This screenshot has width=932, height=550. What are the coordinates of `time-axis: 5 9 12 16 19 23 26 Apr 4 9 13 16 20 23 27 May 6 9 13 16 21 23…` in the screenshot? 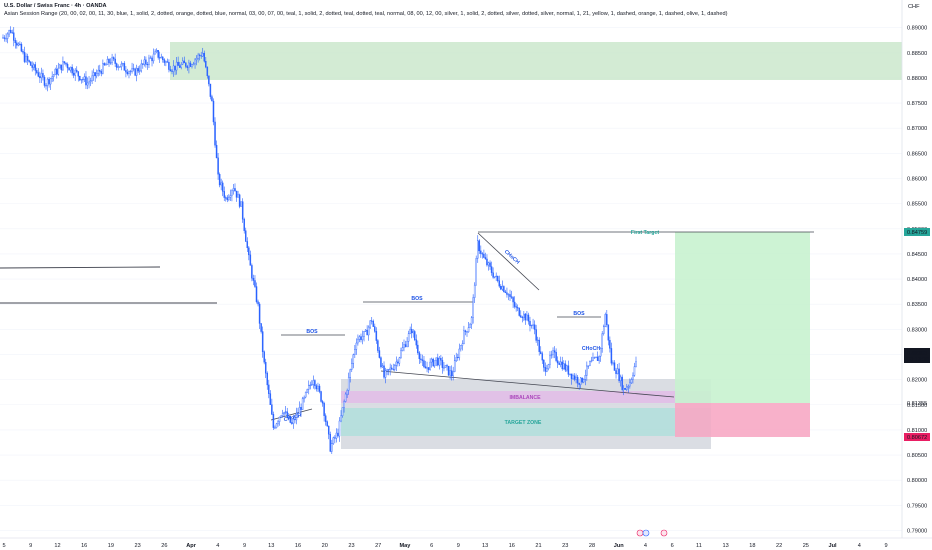 It's located at (466, 543).